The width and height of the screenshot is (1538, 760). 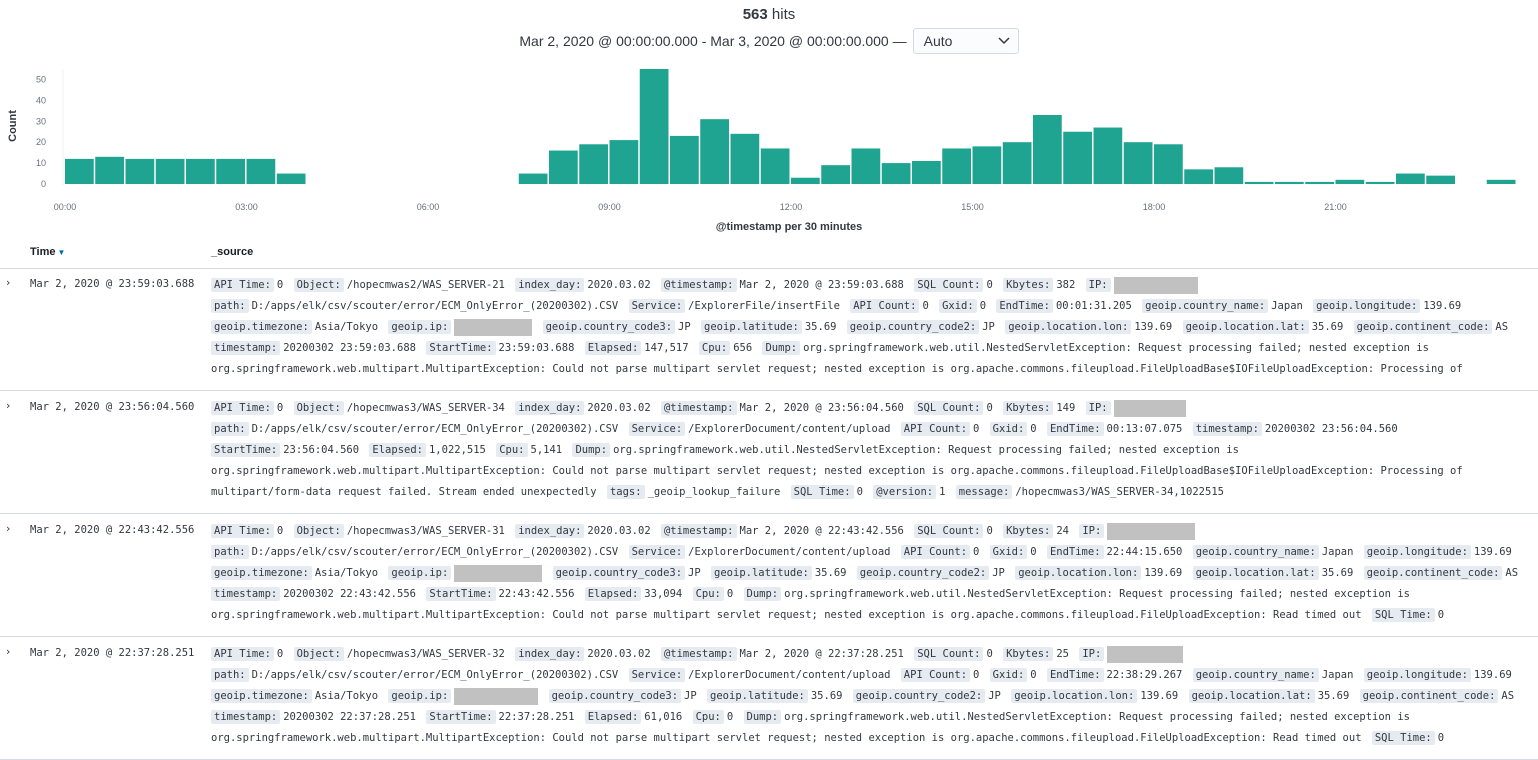 I want to click on column-header-time: Time ▼, so click(x=48, y=252).